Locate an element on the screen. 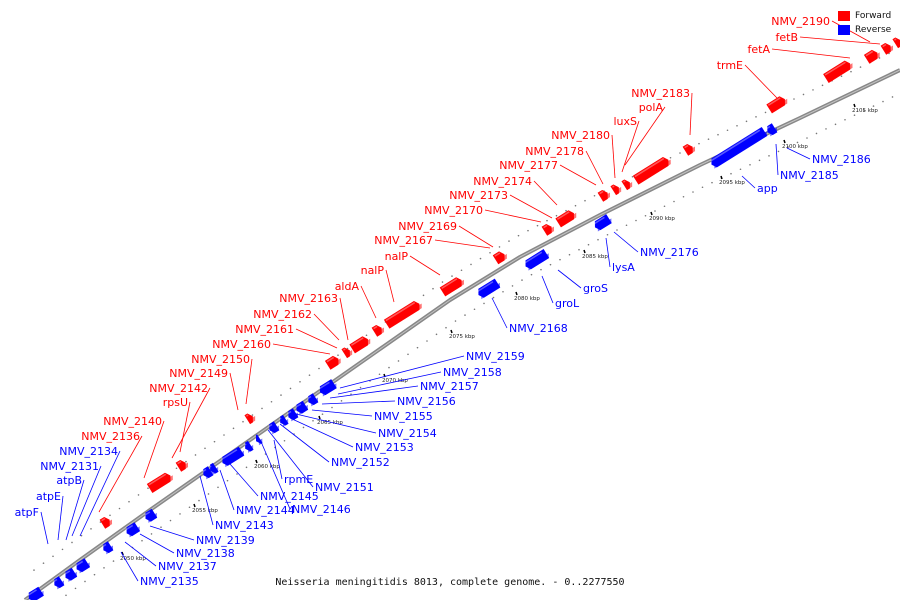  svg-text: polA is located at coordinates (651, 107).